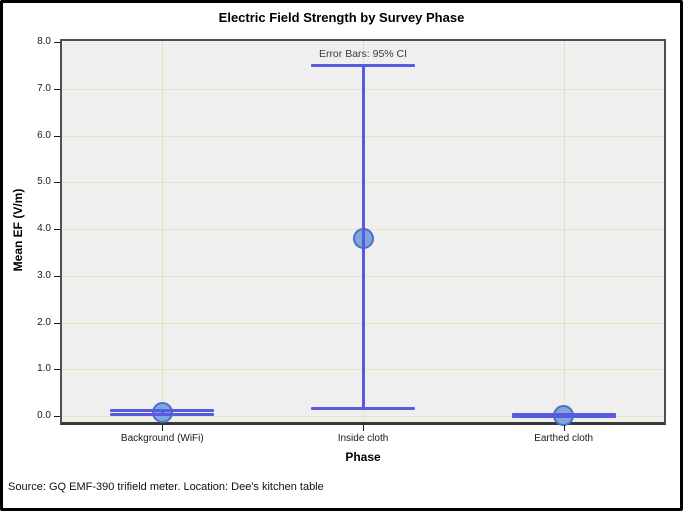 This screenshot has width=683, height=511. What do you see at coordinates (44, 228) in the screenshot?
I see `y-tick-label: 4.0` at bounding box center [44, 228].